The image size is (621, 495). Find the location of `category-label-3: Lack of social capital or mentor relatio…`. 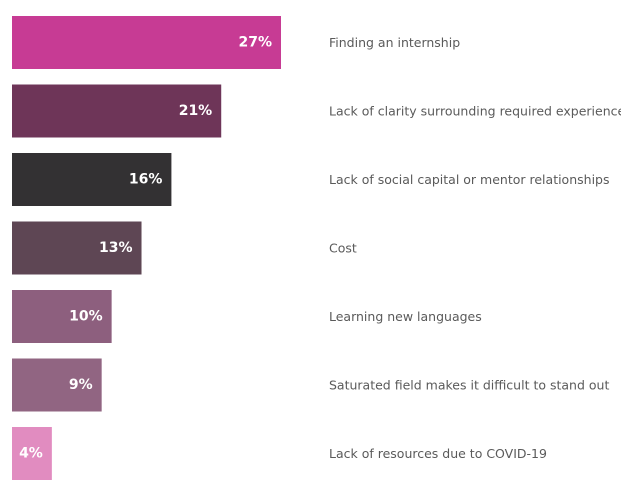

category-label-3: Lack of social capital or mentor relatio… is located at coordinates (469, 179).